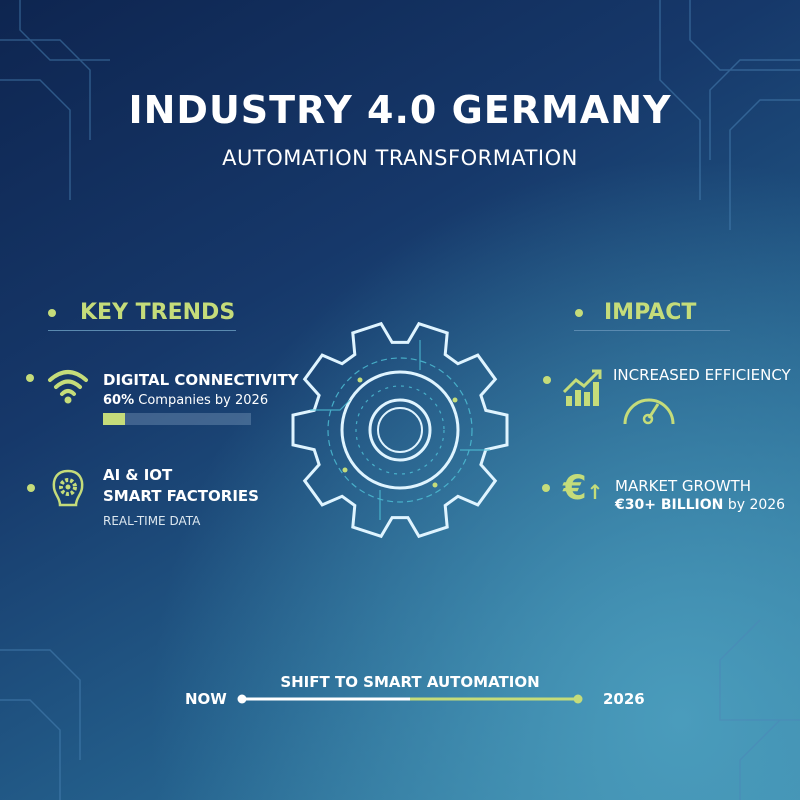 The image size is (800, 800). Describe the element at coordinates (582, 387) in the screenshot. I see `growth-chart-icon` at that location.